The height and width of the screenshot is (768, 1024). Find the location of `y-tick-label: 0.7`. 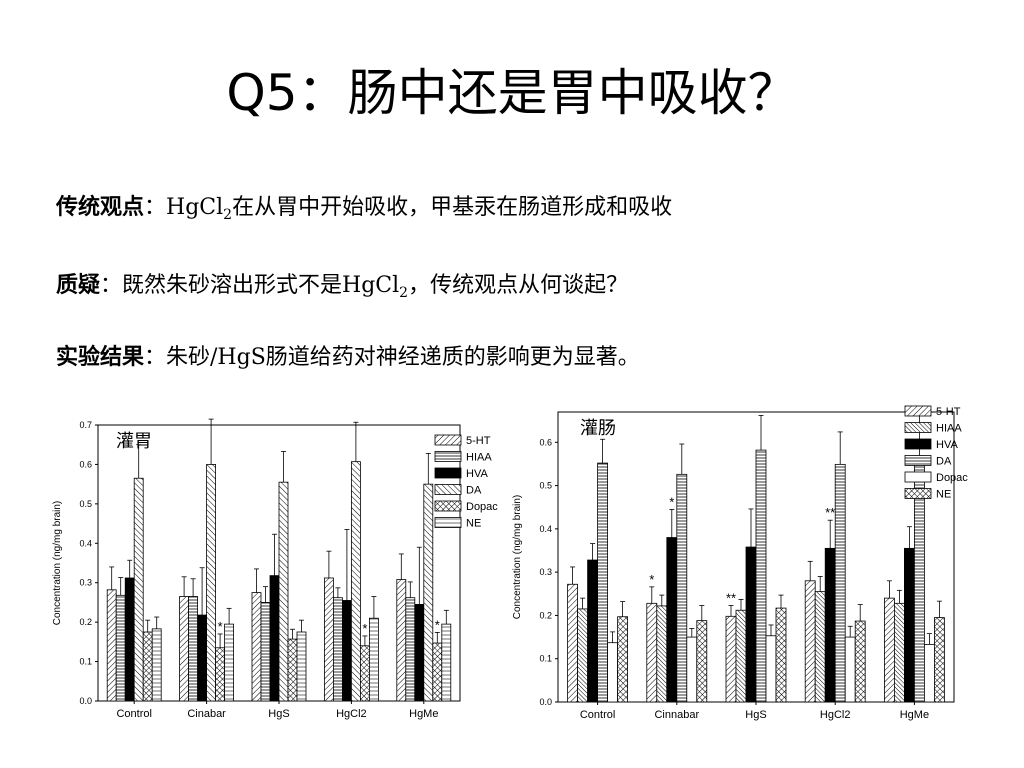

y-tick-label: 0.7 is located at coordinates (85, 425).